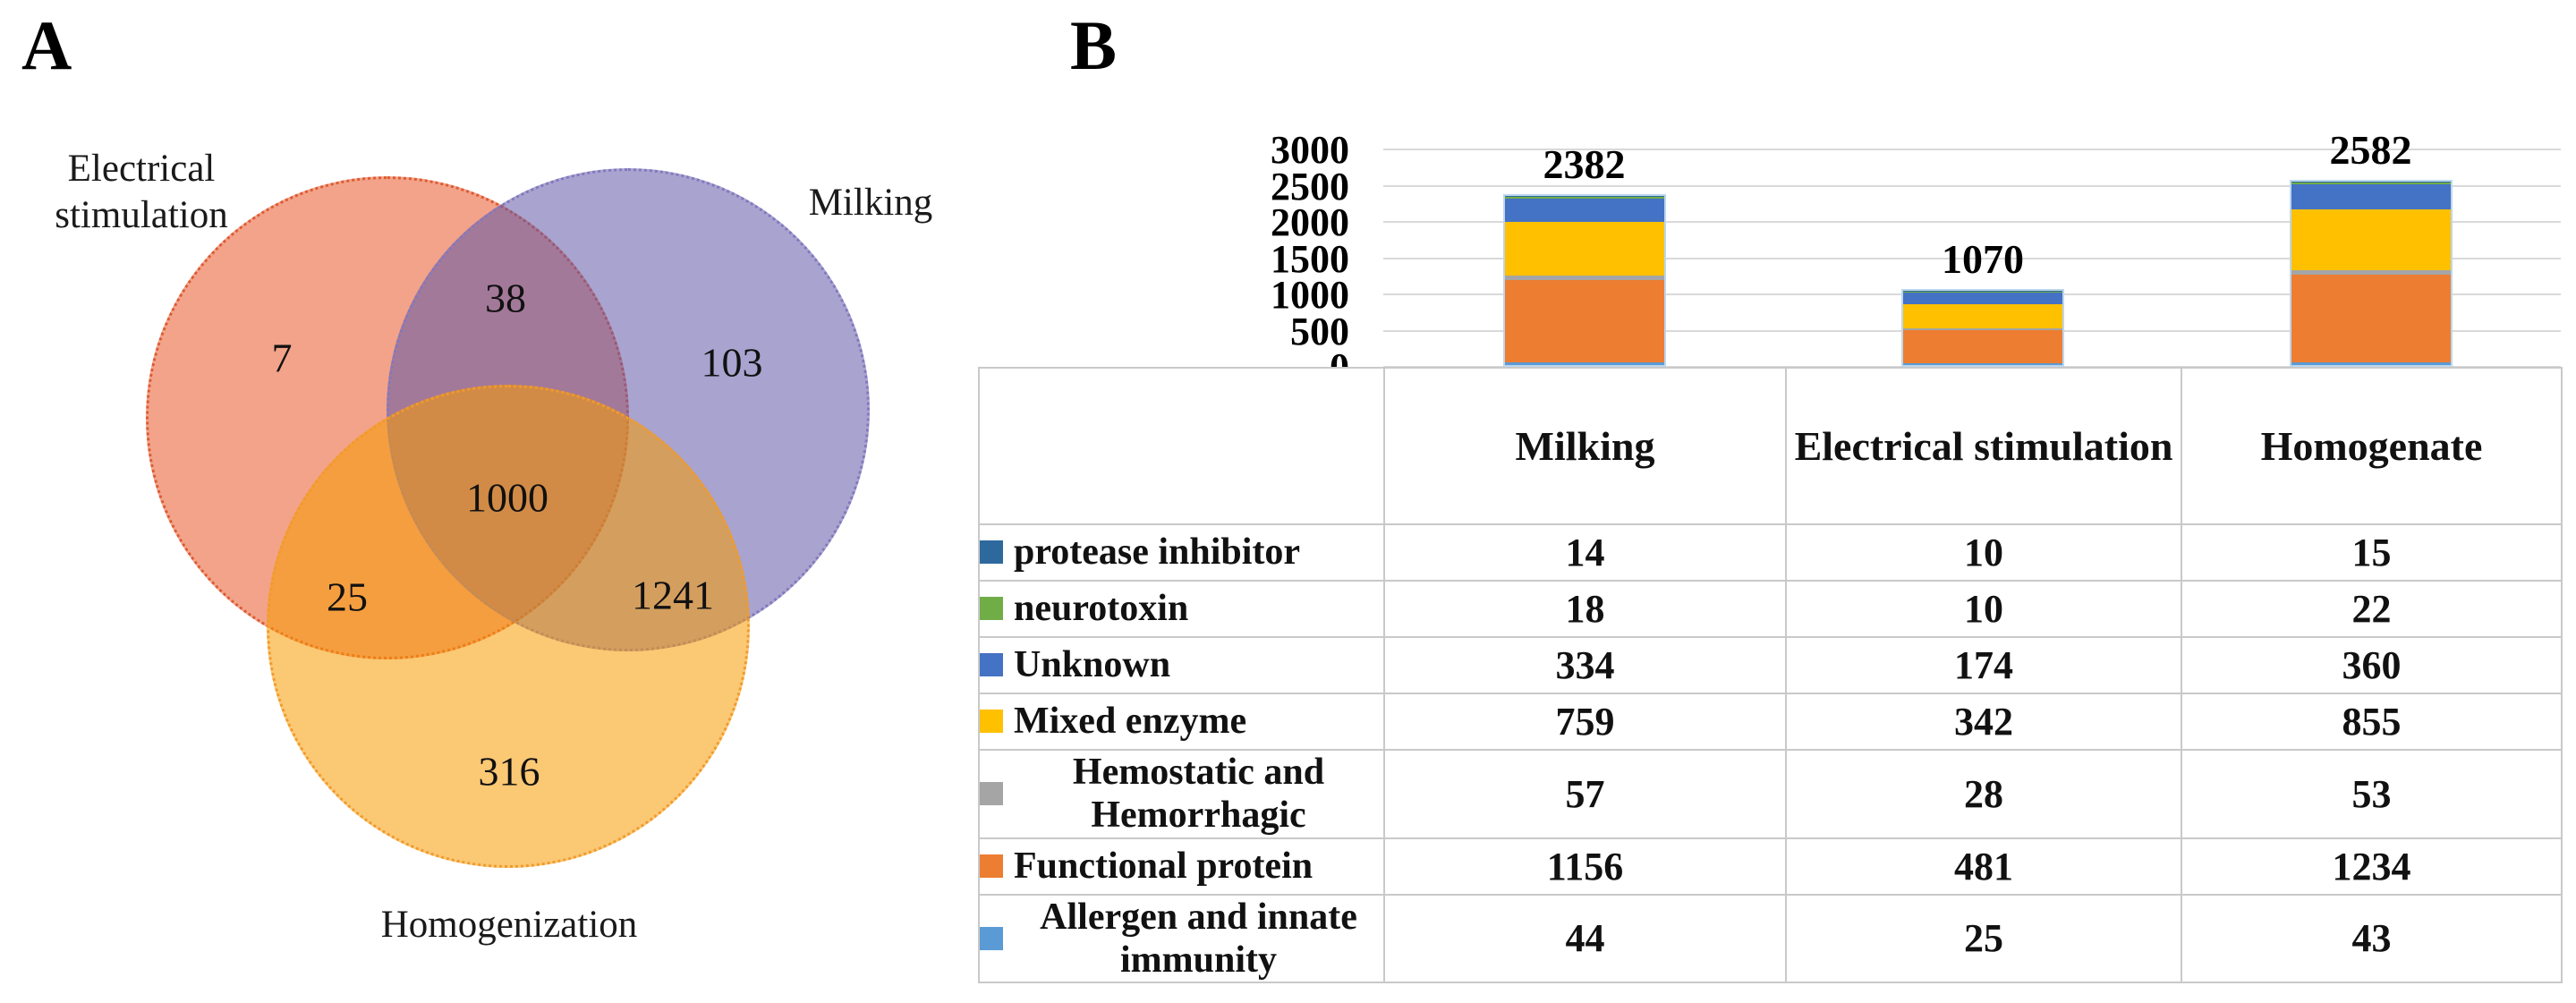 This screenshot has height=1003, width=2576. Describe the element at coordinates (505, 298) in the screenshot. I see `venn-count-electrical_milking: 38` at that location.